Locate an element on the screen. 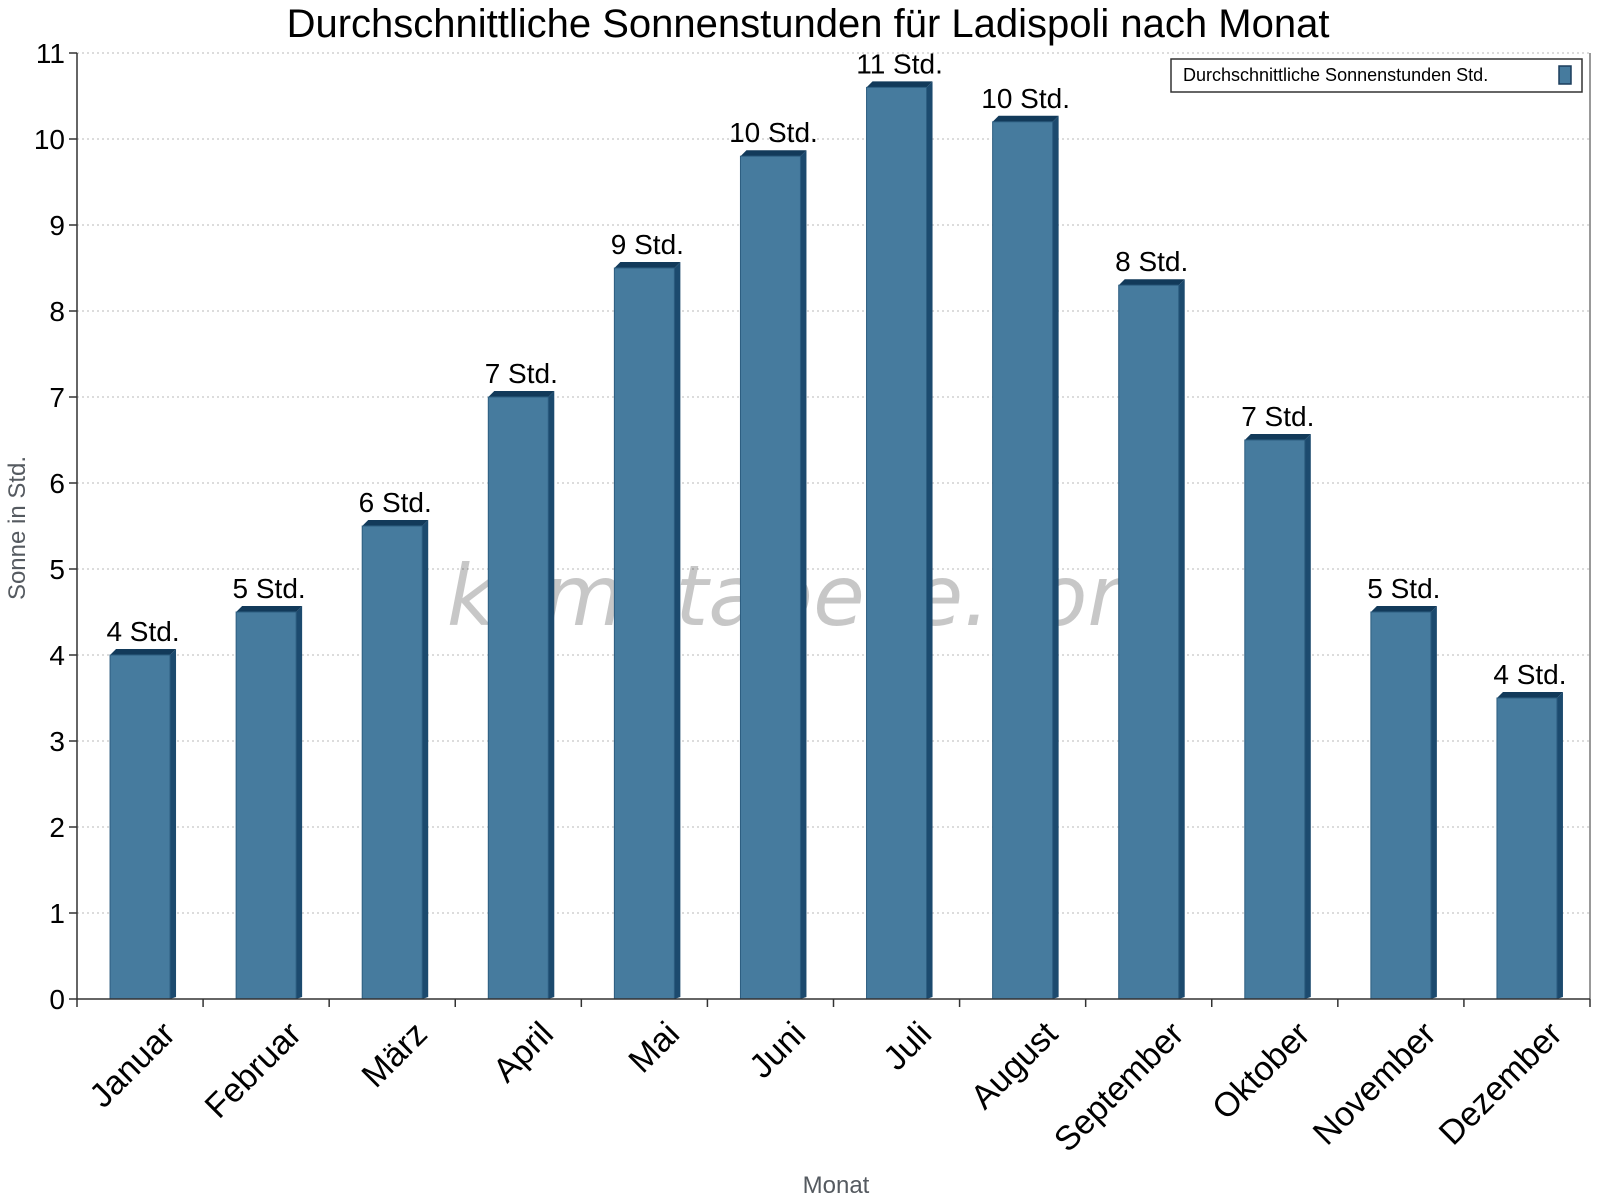 The height and width of the screenshot is (1200, 1600). x-tick-label: November is located at coordinates (1375, 1084).